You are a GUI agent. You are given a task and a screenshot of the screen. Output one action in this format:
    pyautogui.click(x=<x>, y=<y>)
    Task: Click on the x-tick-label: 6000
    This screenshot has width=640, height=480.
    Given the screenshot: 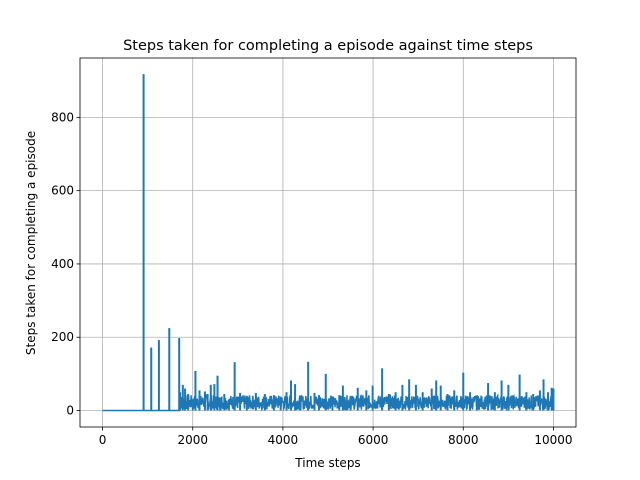 What is the action you would take?
    pyautogui.click(x=373, y=440)
    